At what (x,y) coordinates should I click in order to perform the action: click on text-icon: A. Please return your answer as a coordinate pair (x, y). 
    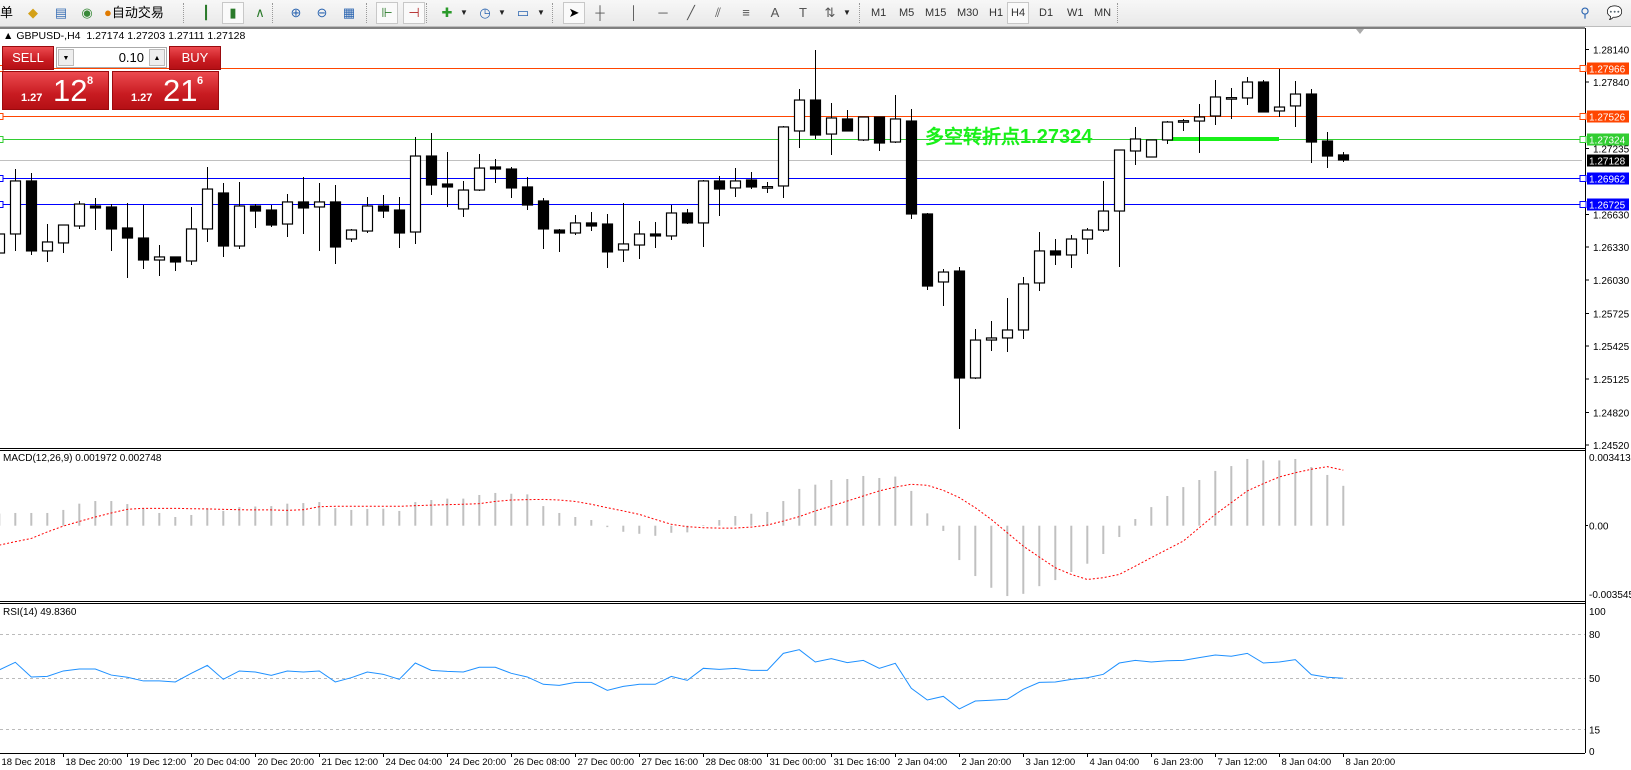
    Looking at the image, I should click on (775, 12).